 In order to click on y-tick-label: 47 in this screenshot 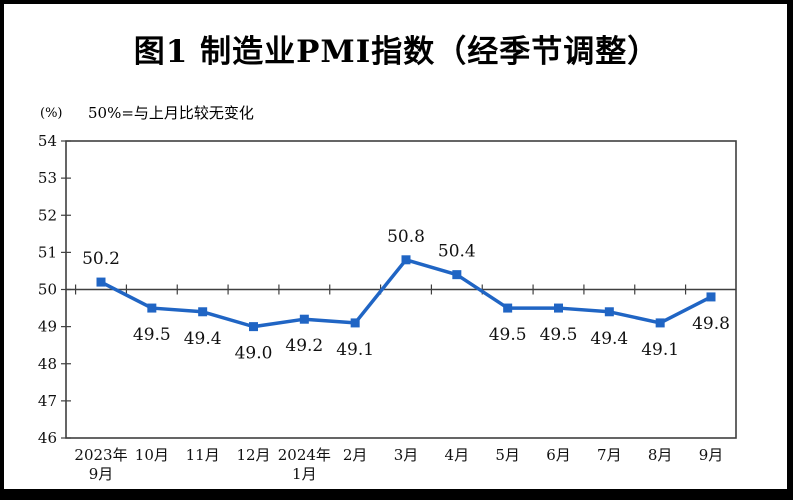, I will do `click(47, 401)`.